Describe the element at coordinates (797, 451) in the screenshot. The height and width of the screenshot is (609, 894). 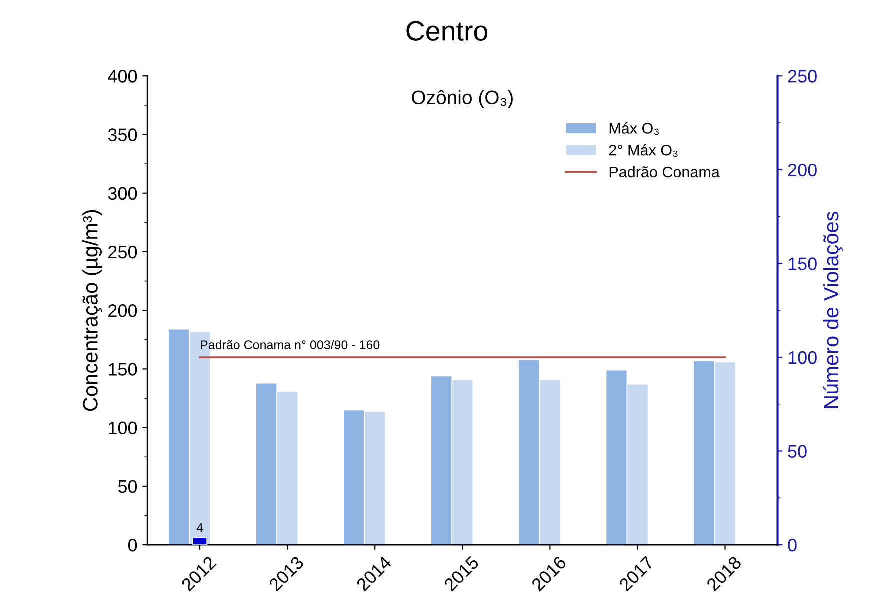
I see `y2-tick-label: 50` at that location.